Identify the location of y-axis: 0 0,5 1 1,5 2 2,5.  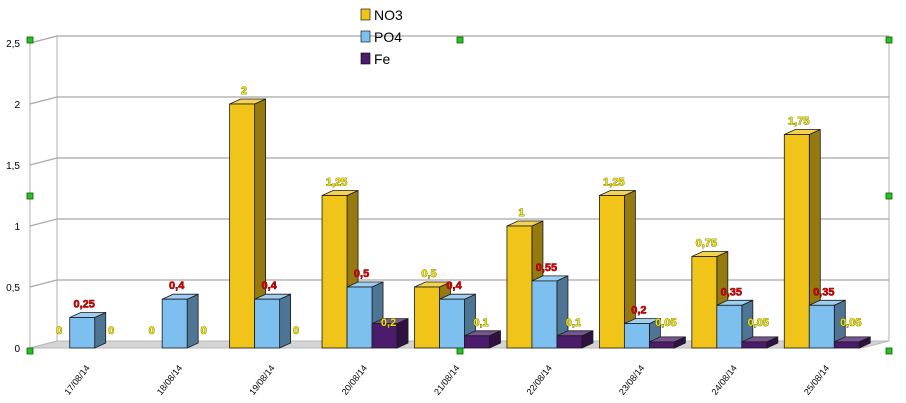
(13, 197).